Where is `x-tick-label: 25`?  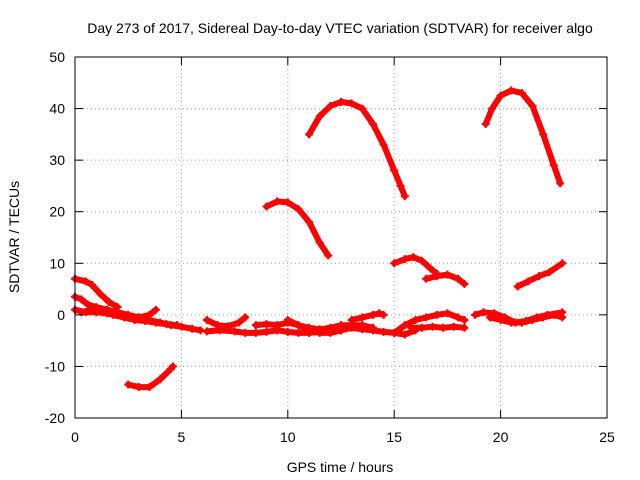
x-tick-label: 25 is located at coordinates (607, 437).